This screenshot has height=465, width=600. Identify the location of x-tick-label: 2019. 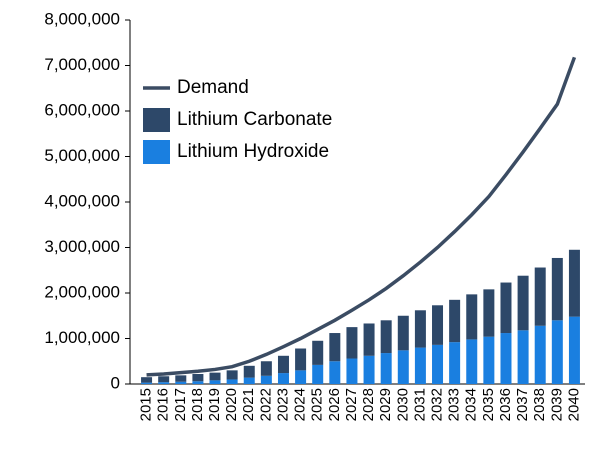
(214, 404).